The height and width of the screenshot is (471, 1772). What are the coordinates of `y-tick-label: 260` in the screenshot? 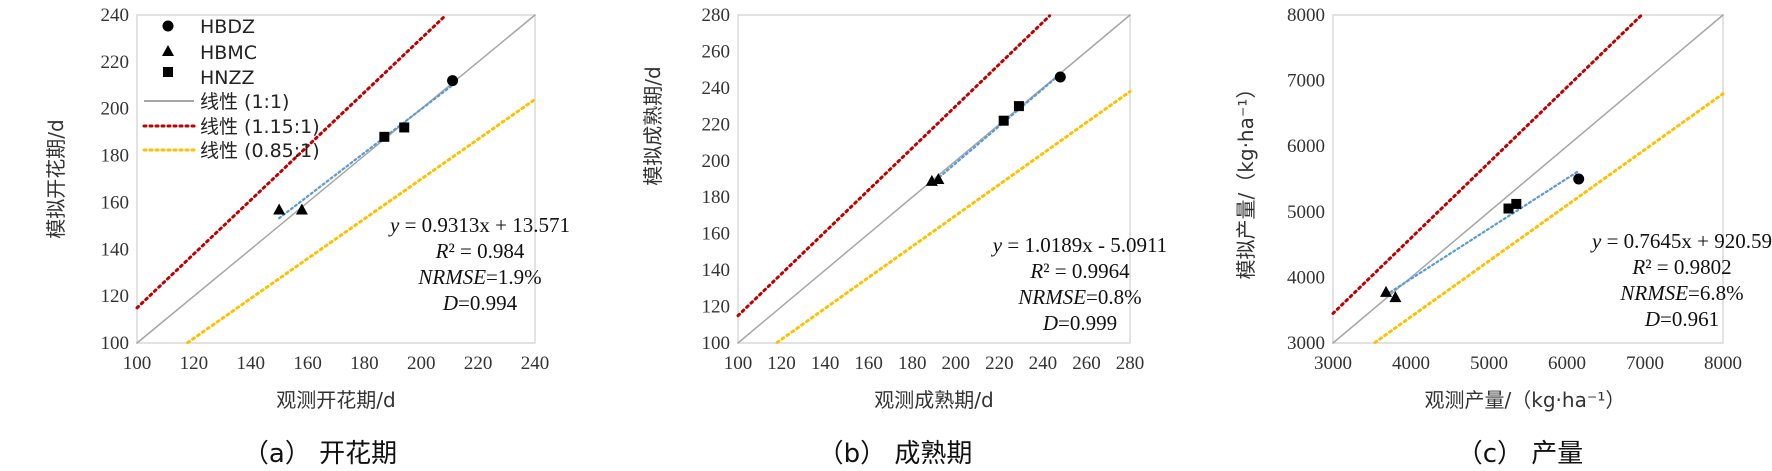 It's located at (716, 51).